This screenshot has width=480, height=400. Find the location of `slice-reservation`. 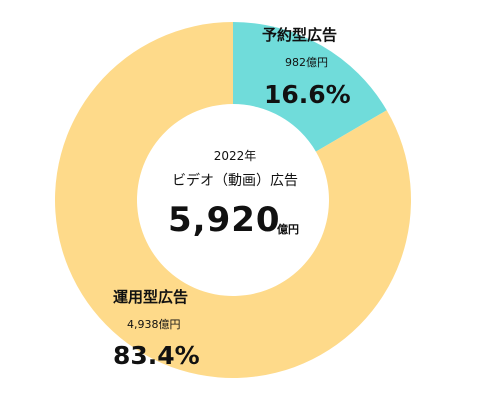

slice-reservation is located at coordinates (310, 87).